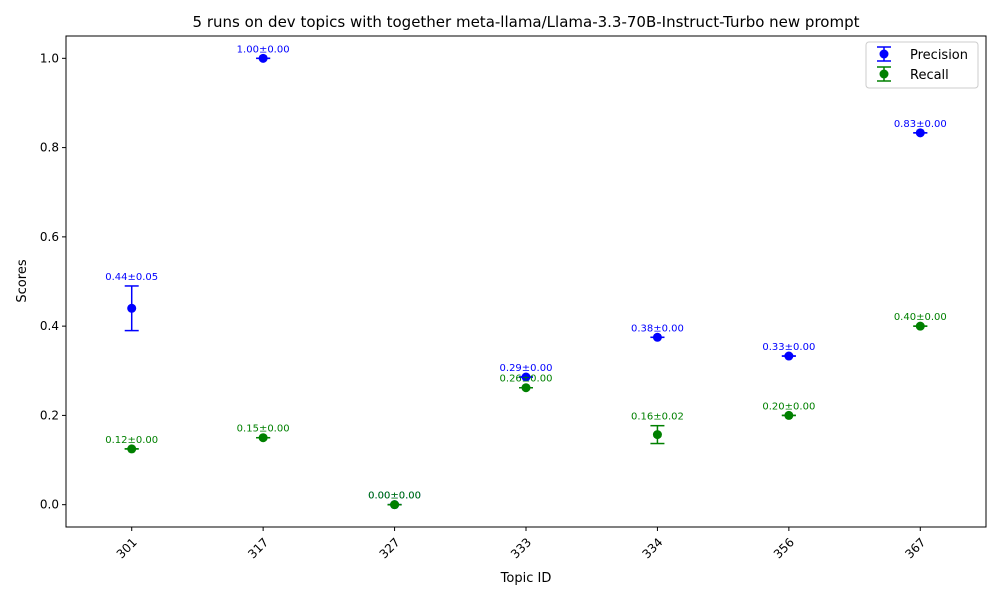 This screenshot has height=600, width=1000. I want to click on y-tick-label: 0.8, so click(49, 148).